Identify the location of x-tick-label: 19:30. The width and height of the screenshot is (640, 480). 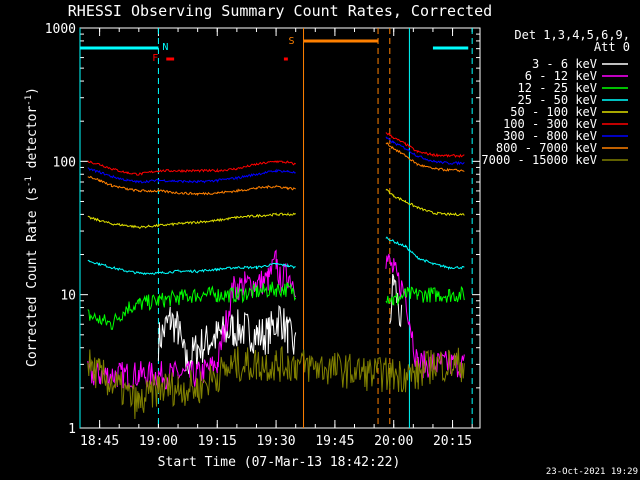
(276, 441).